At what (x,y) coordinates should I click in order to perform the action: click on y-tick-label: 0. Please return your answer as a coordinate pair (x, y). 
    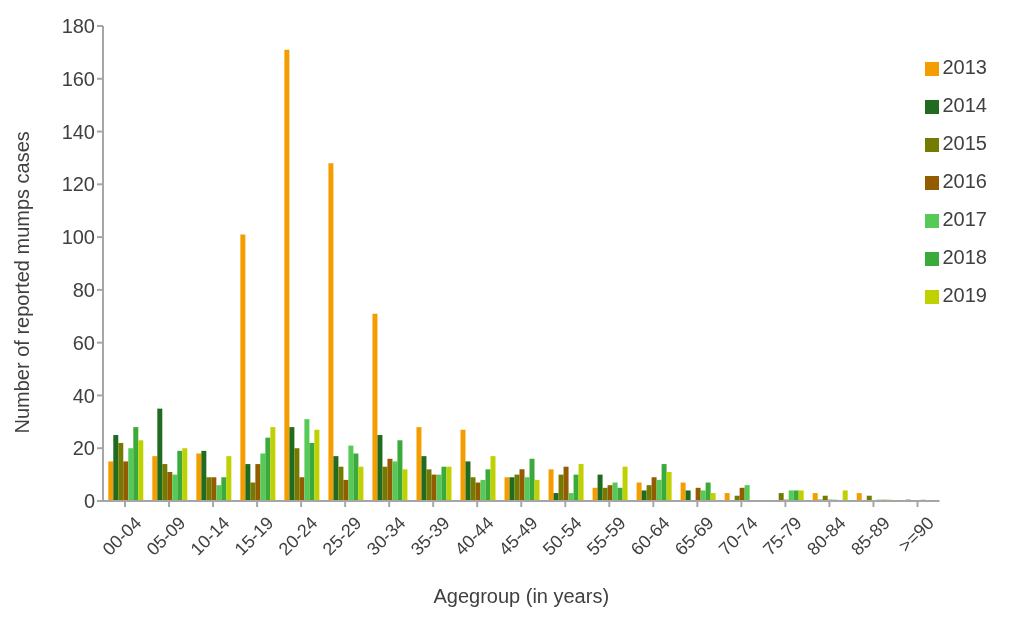
    Looking at the image, I should click on (89, 501).